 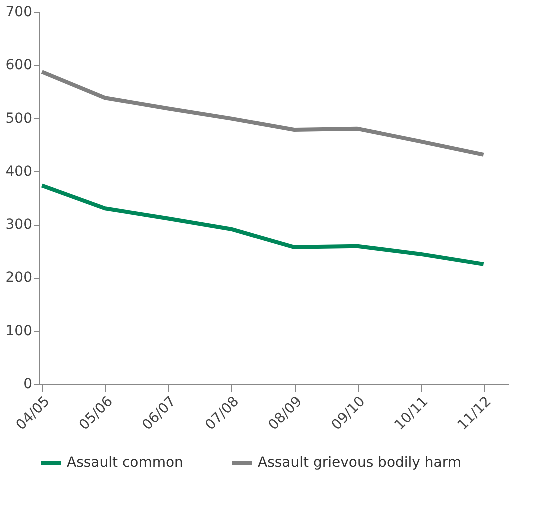 I want to click on legend-label: Assault grievous bodily harm, so click(x=360, y=463).